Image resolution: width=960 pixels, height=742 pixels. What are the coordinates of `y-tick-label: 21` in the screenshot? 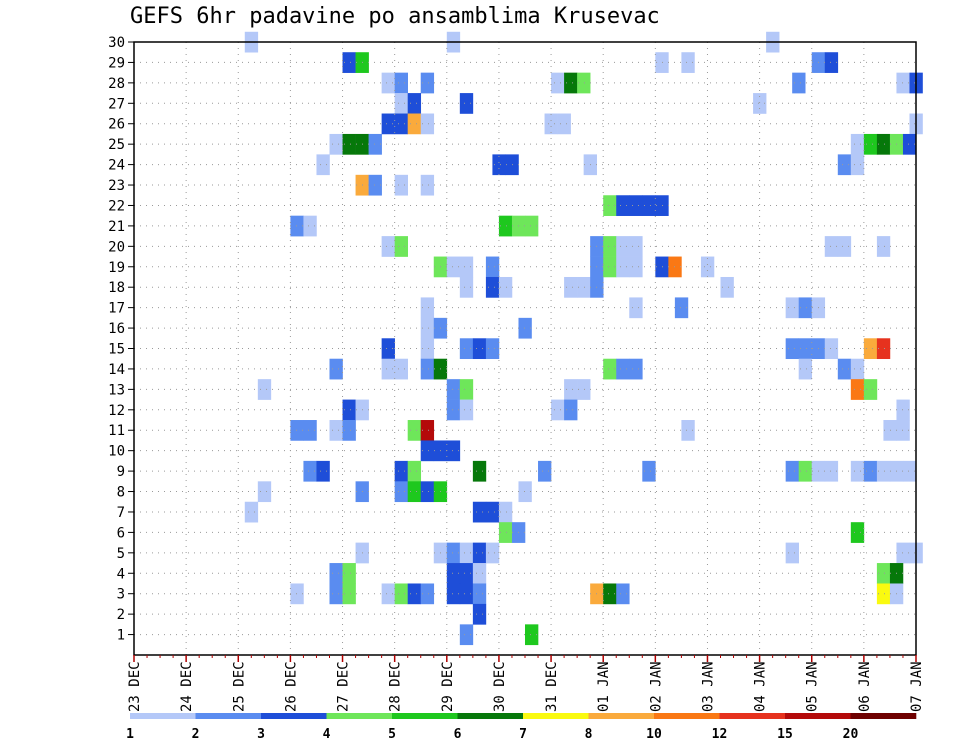 It's located at (116, 227).